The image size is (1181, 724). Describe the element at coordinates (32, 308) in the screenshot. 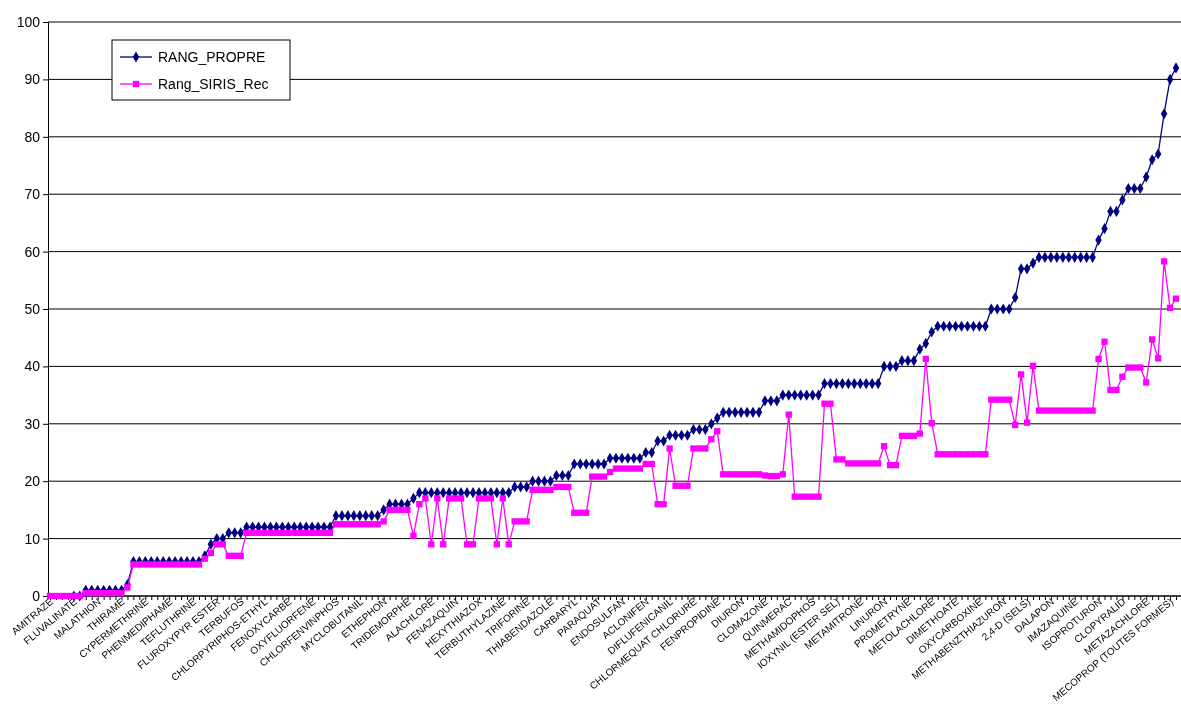

I see `y-tick-label: 50` at that location.